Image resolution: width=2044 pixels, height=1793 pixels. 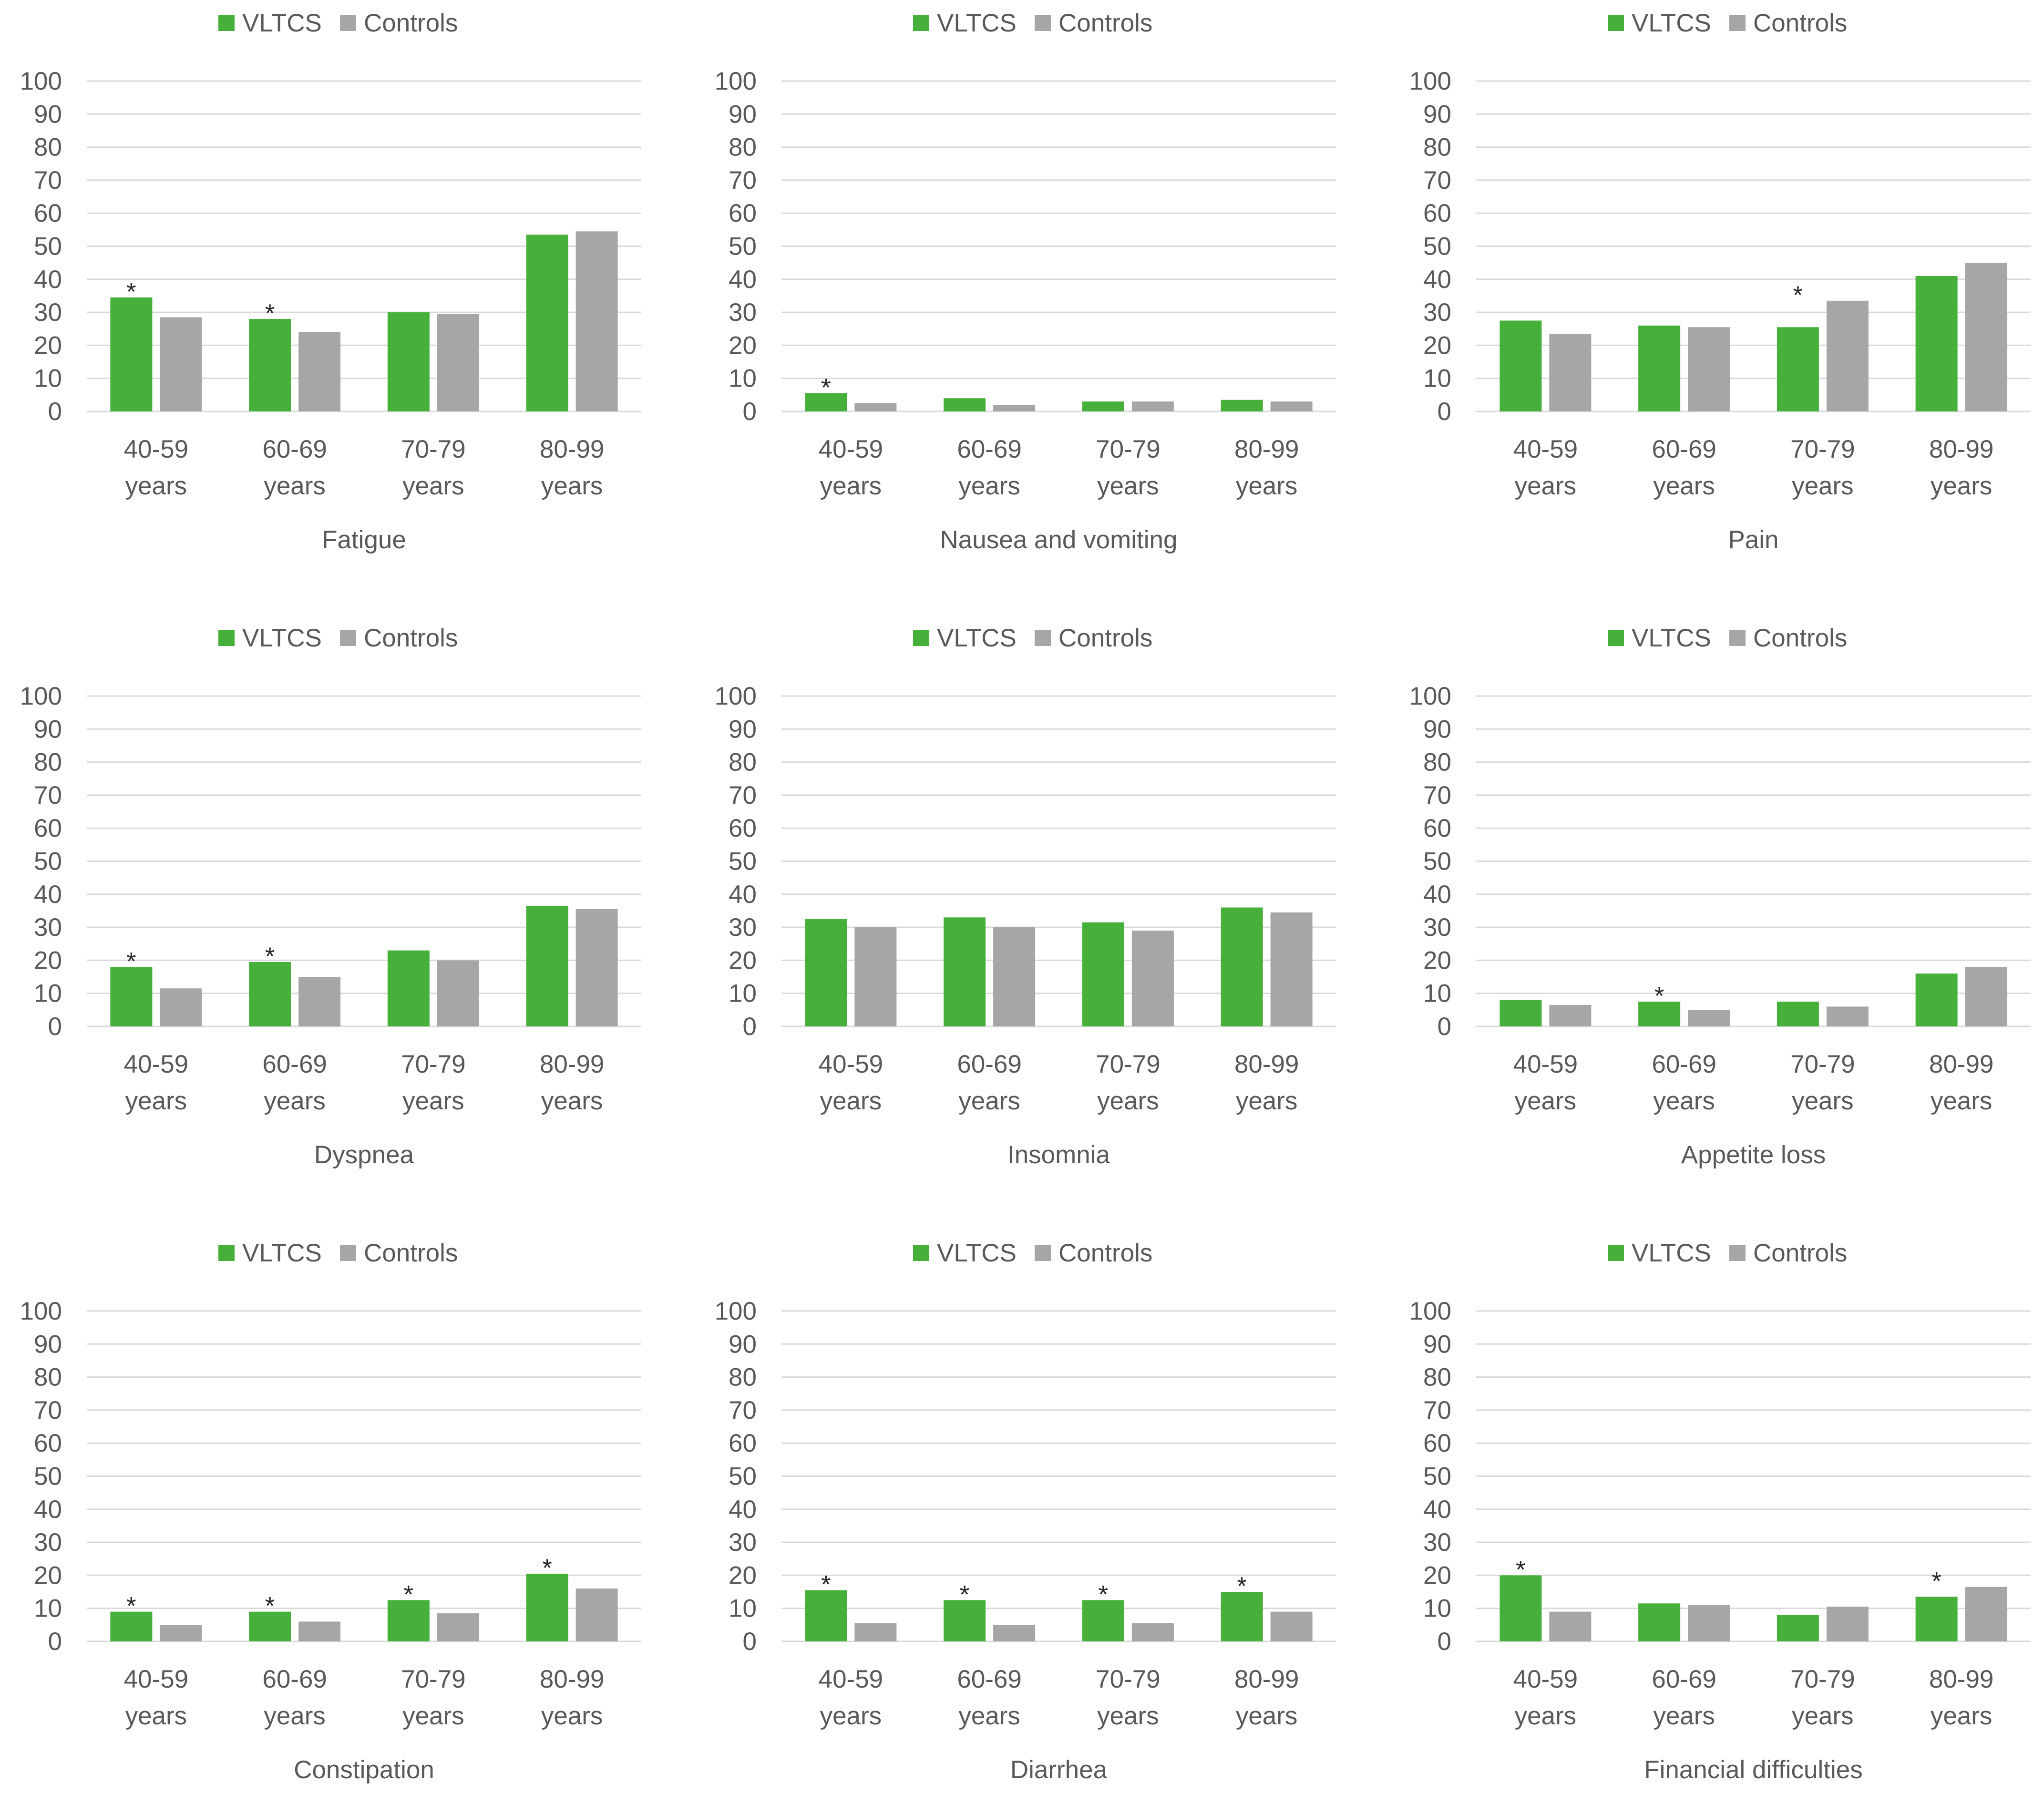 What do you see at coordinates (1128, 449) in the screenshot?
I see `x-tick-label: 70-79` at bounding box center [1128, 449].